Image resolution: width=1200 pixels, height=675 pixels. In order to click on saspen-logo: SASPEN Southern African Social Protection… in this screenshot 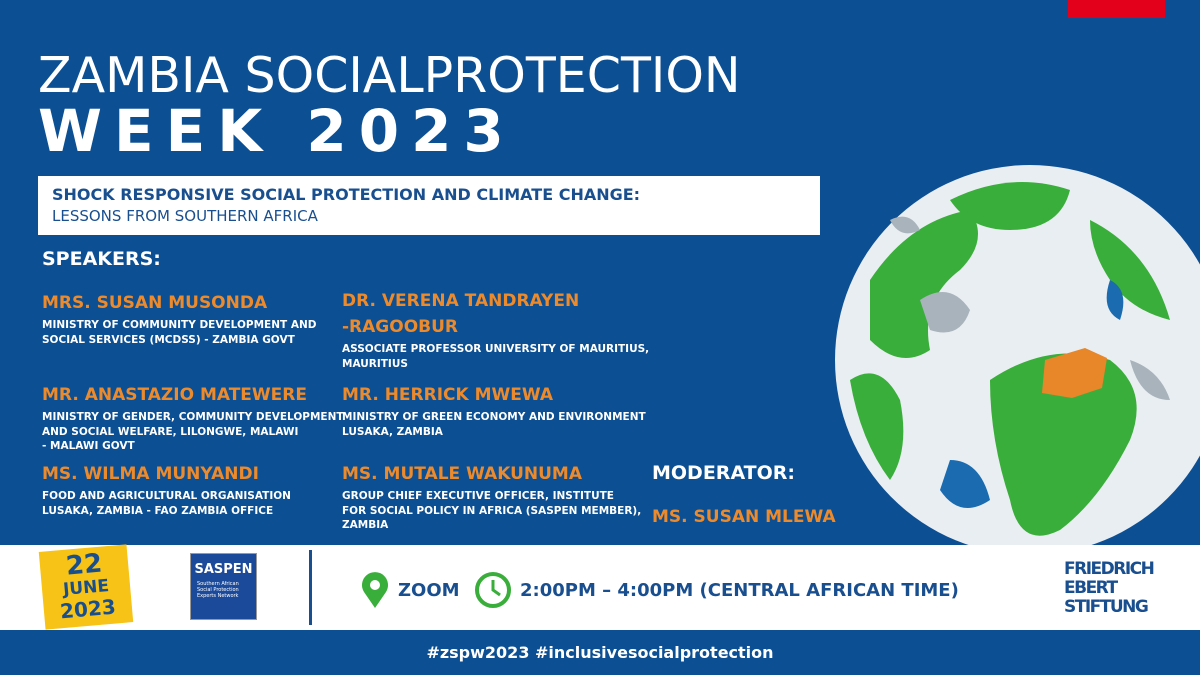, I will do `click(223, 586)`.